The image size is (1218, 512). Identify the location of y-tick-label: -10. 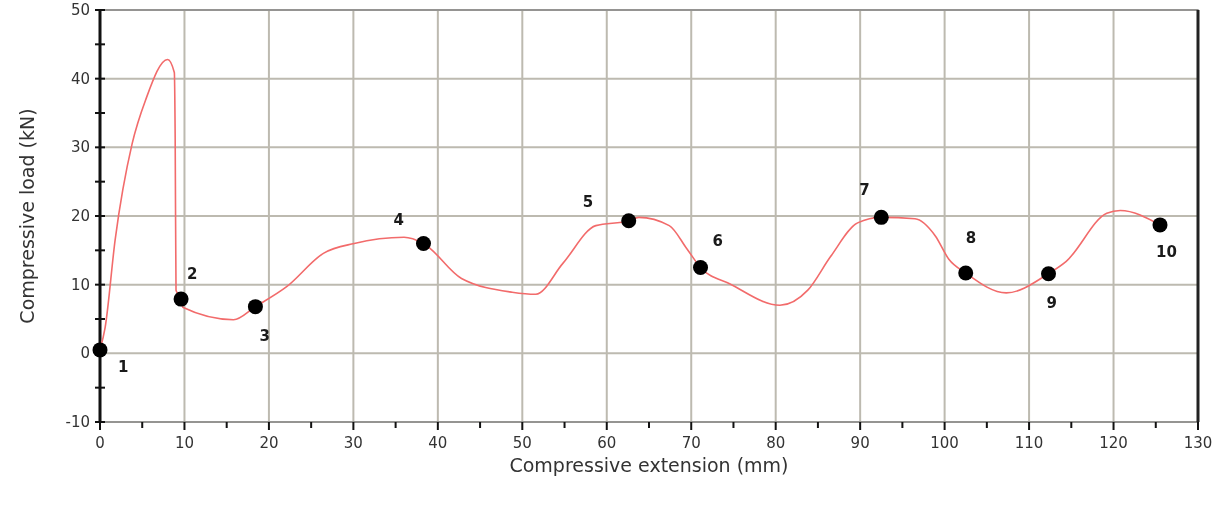
(77, 422).